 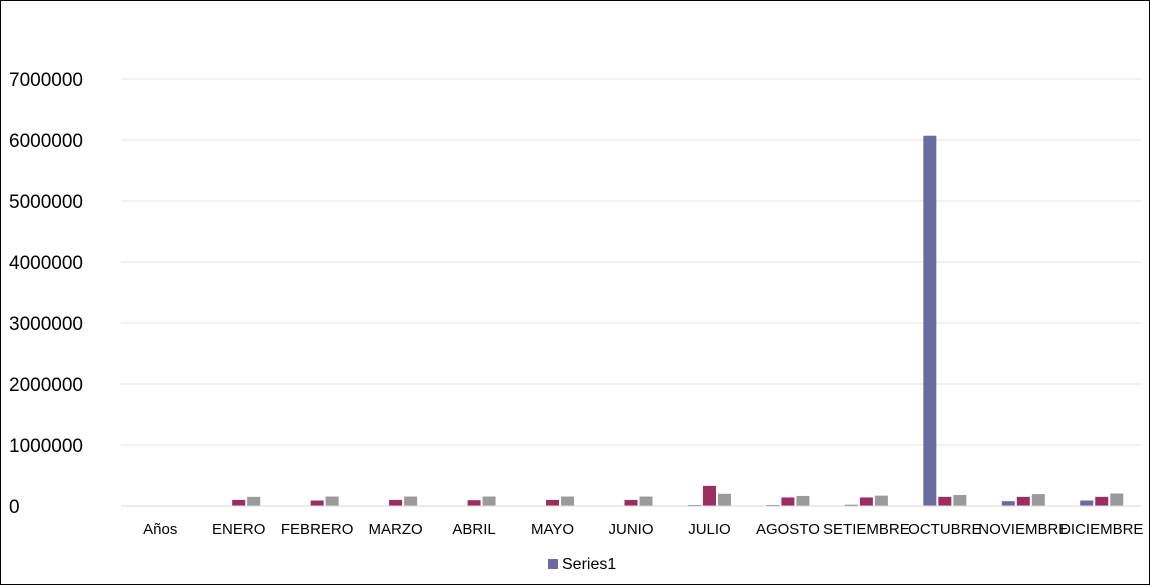 I want to click on y-tick-label: 3000000, so click(x=46, y=324).